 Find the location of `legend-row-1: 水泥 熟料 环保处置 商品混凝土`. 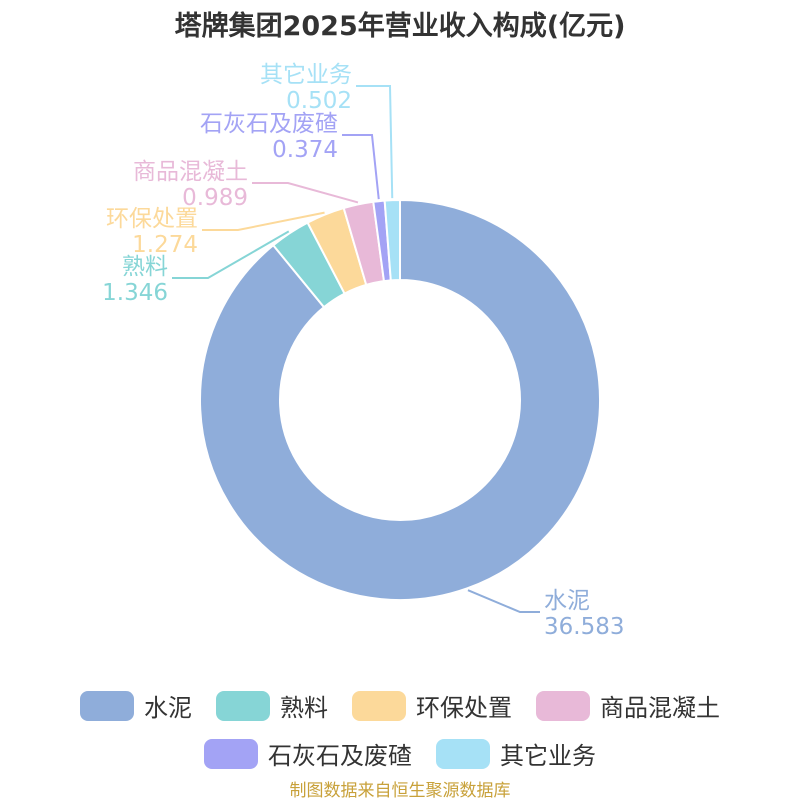

legend-row-1: 水泥 熟料 环保处置 商品混凝土 is located at coordinates (400, 705).